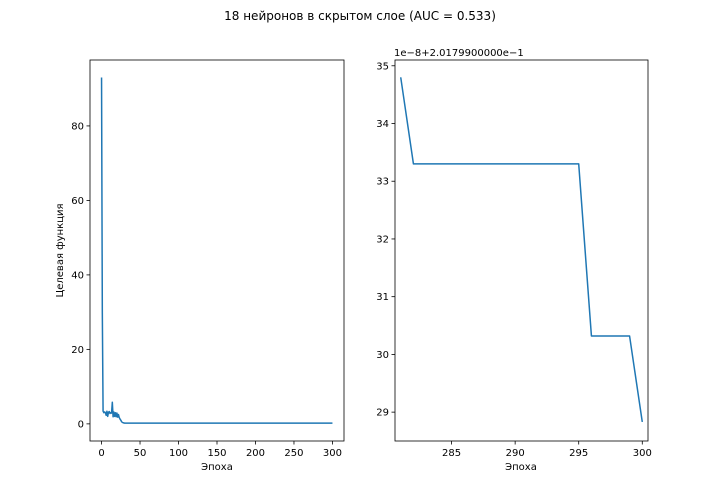 This screenshot has width=720, height=504. Describe the element at coordinates (81, 424) in the screenshot. I see `left-y-tick-label: 0` at that location.